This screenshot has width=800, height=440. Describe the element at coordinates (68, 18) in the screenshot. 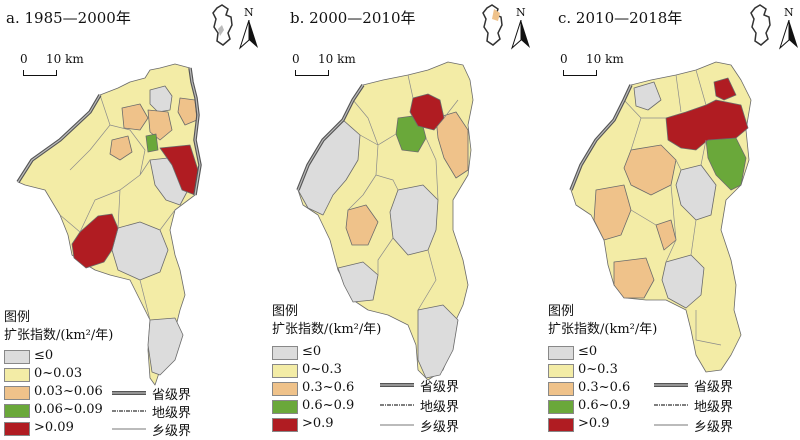

I see `panel-title: a. 1985—2000年` at that location.